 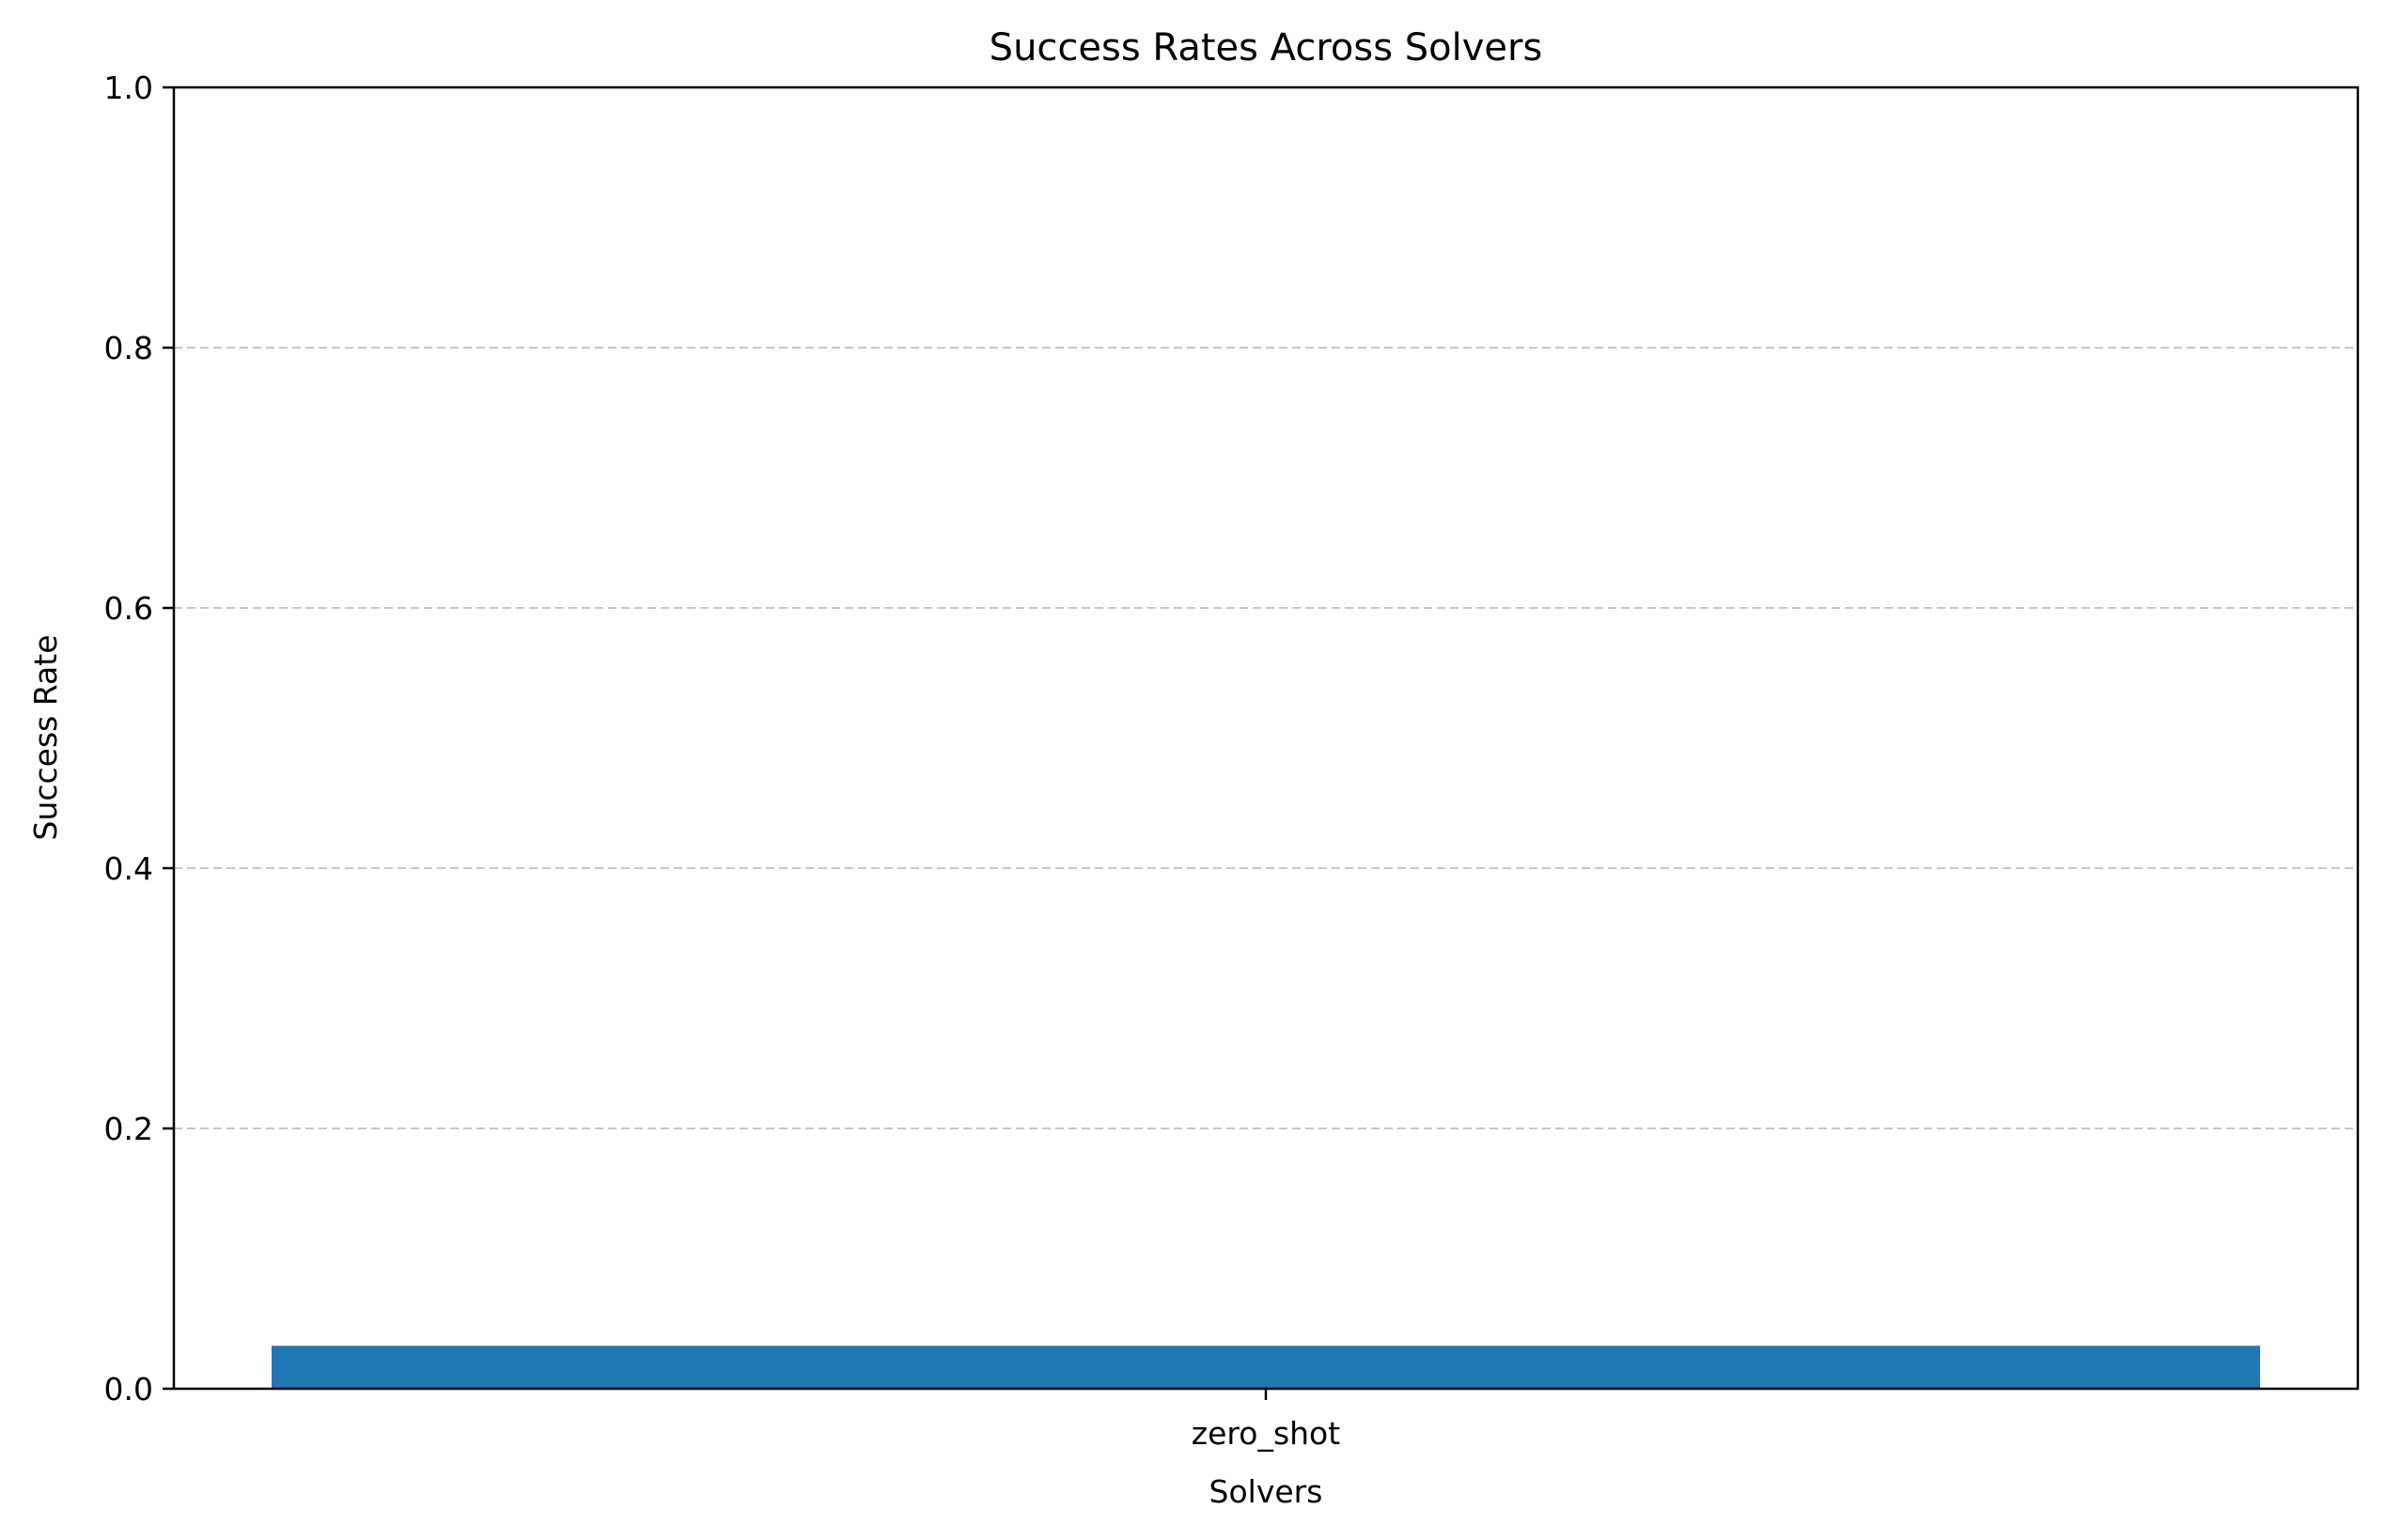 What do you see at coordinates (128, 1389) in the screenshot?
I see `y-tick-label: 0.0` at bounding box center [128, 1389].